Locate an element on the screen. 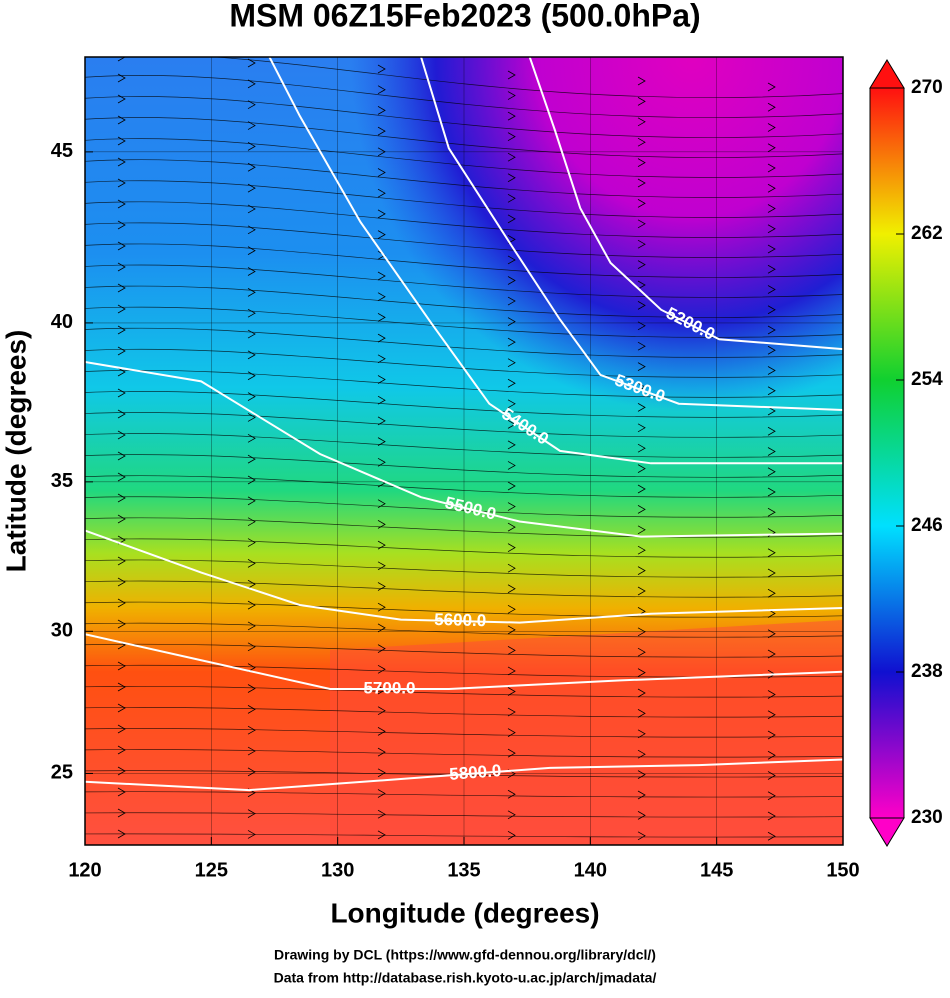 The height and width of the screenshot is (998, 950). colorbar-min-arrow is located at coordinates (887, 832).